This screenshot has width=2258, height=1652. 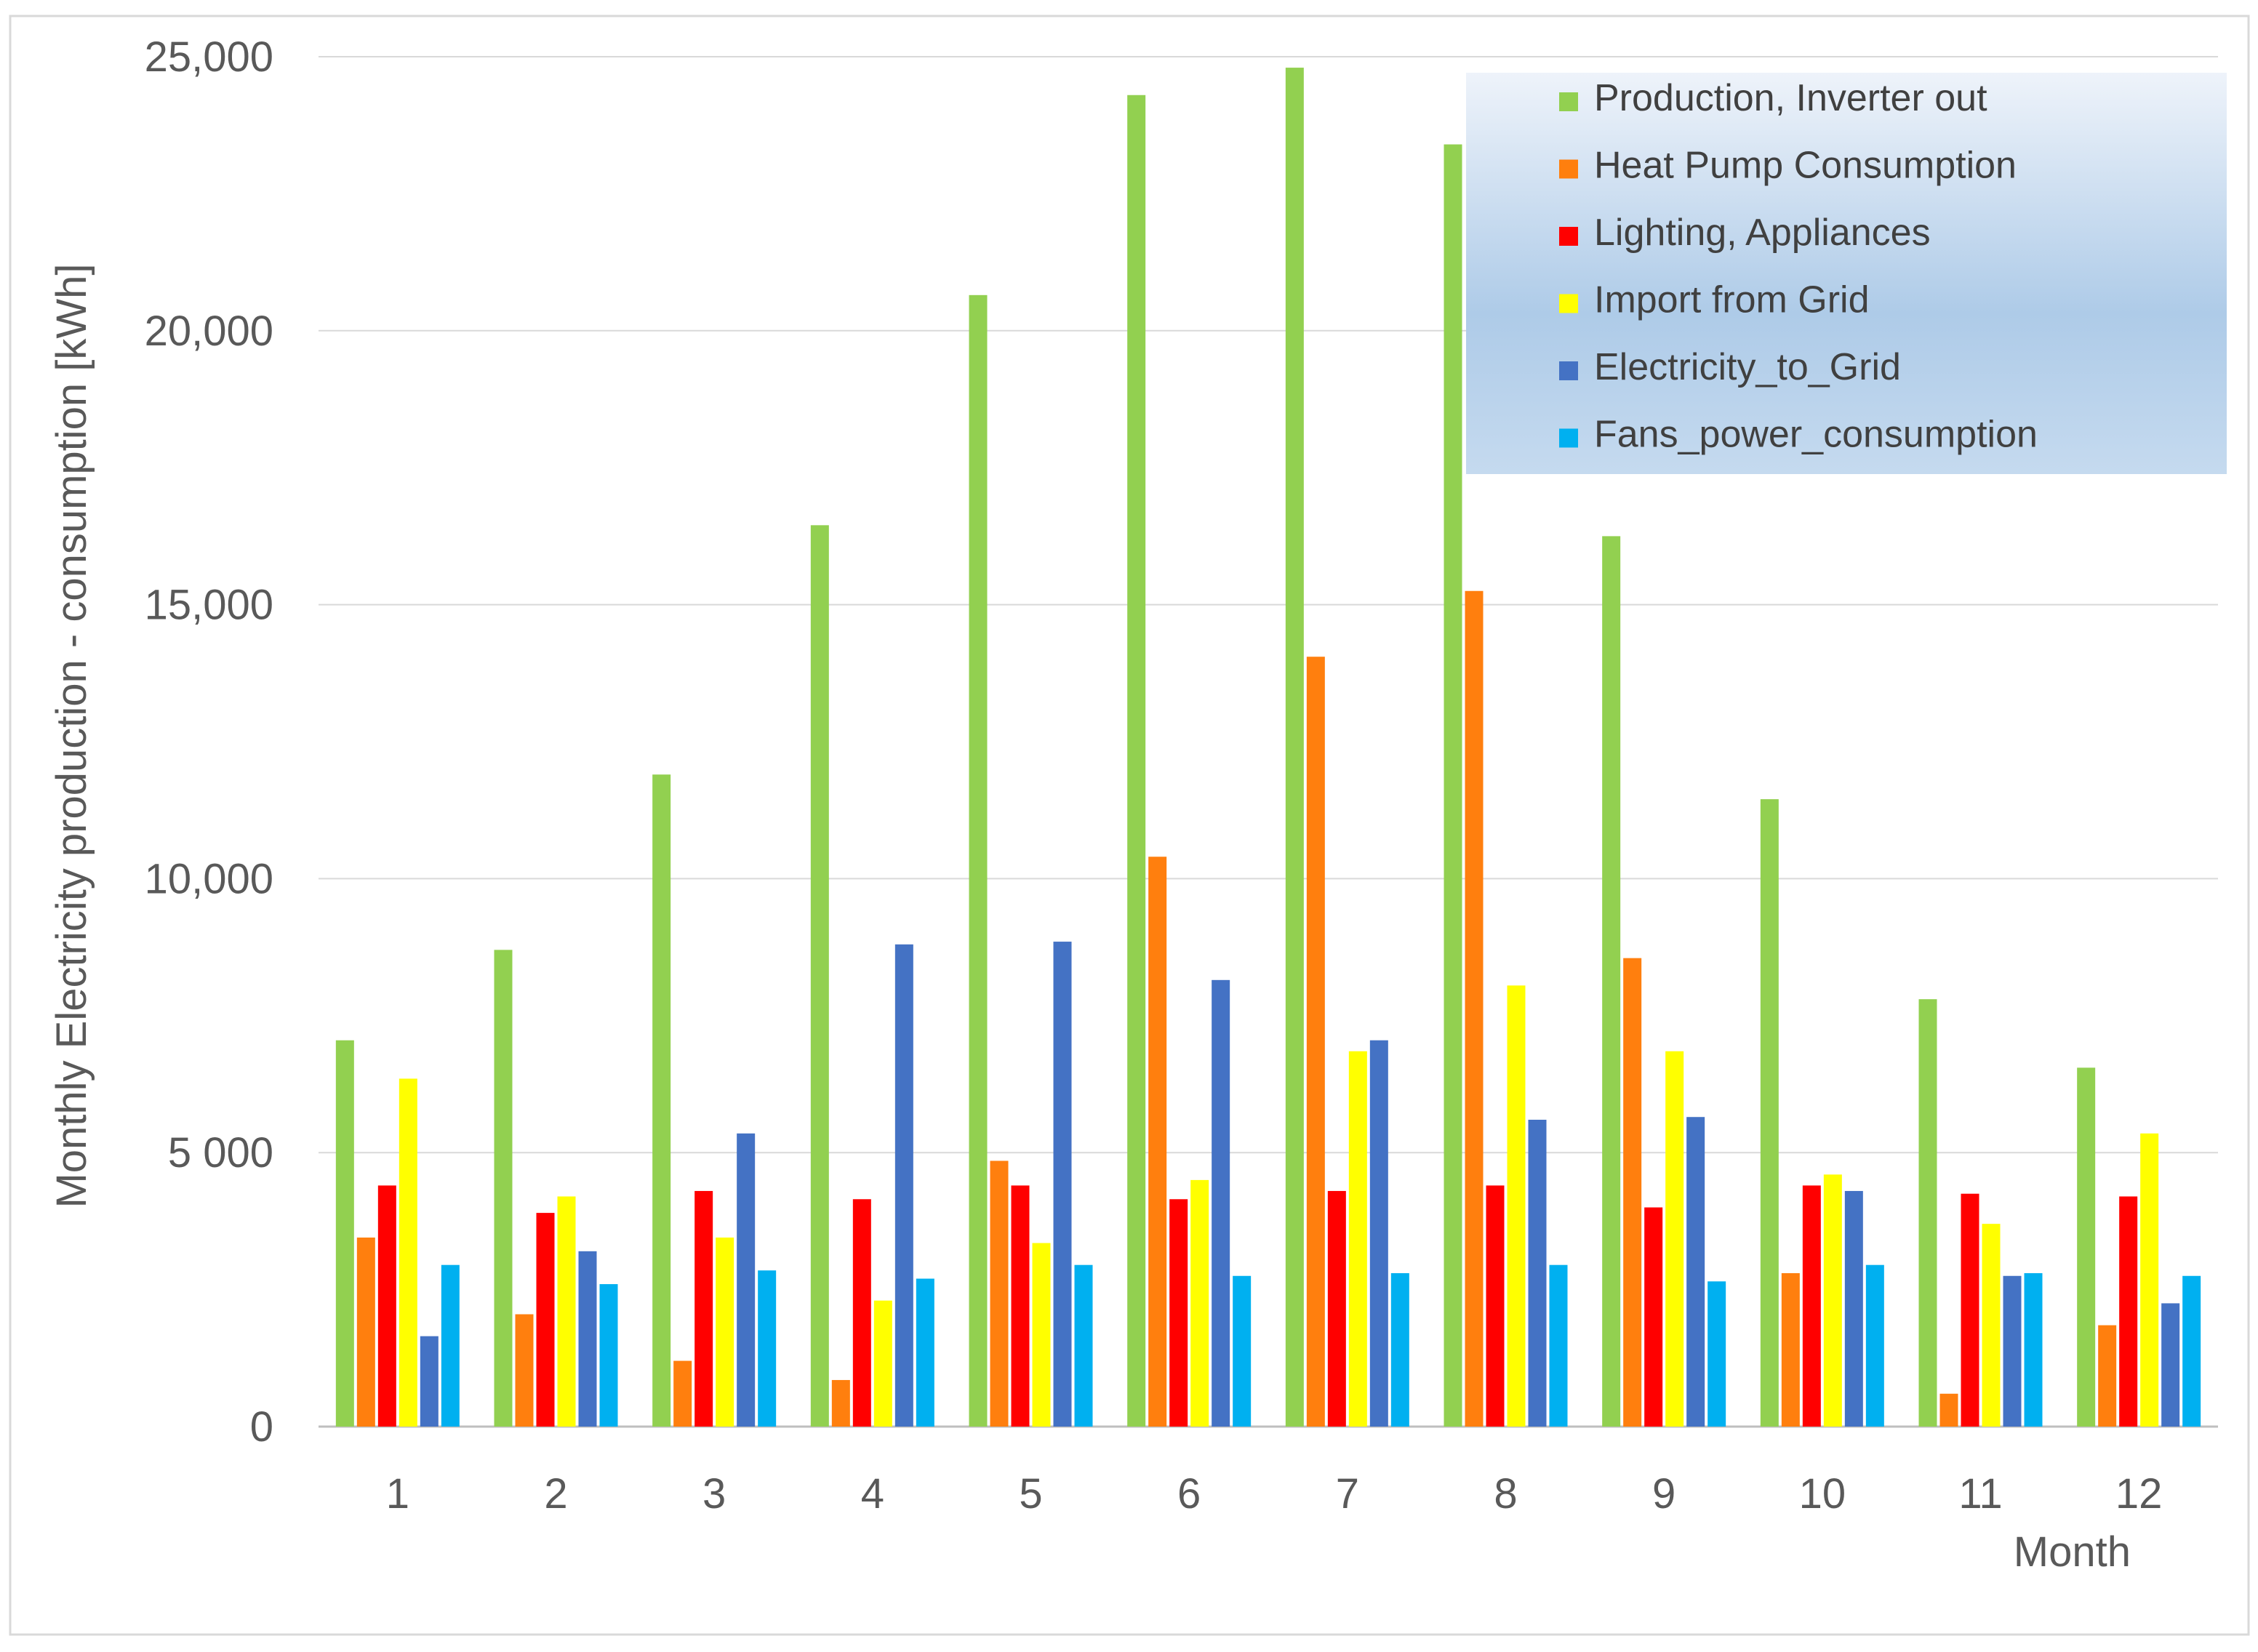 What do you see at coordinates (1816, 435) in the screenshot?
I see `legend-label: Fans_power_consumption` at bounding box center [1816, 435].